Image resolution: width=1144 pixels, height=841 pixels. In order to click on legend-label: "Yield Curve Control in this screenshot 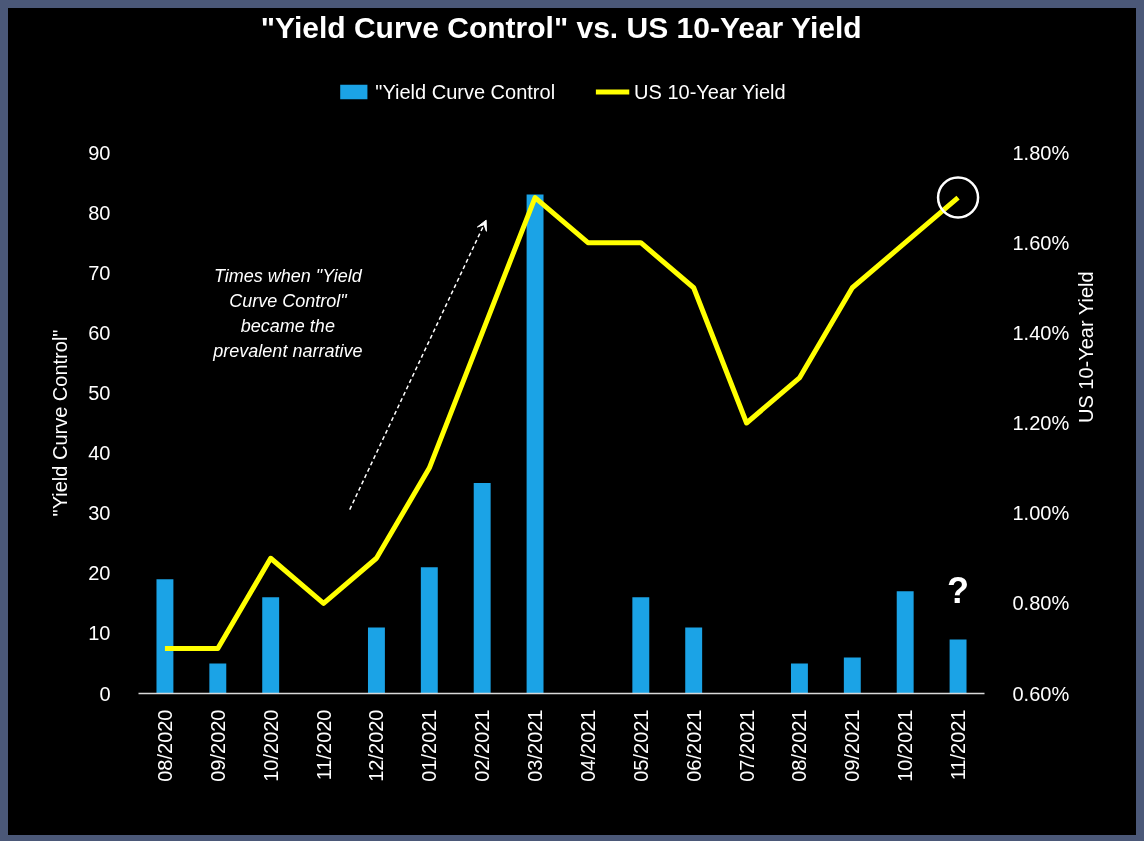, I will do `click(465, 91)`.